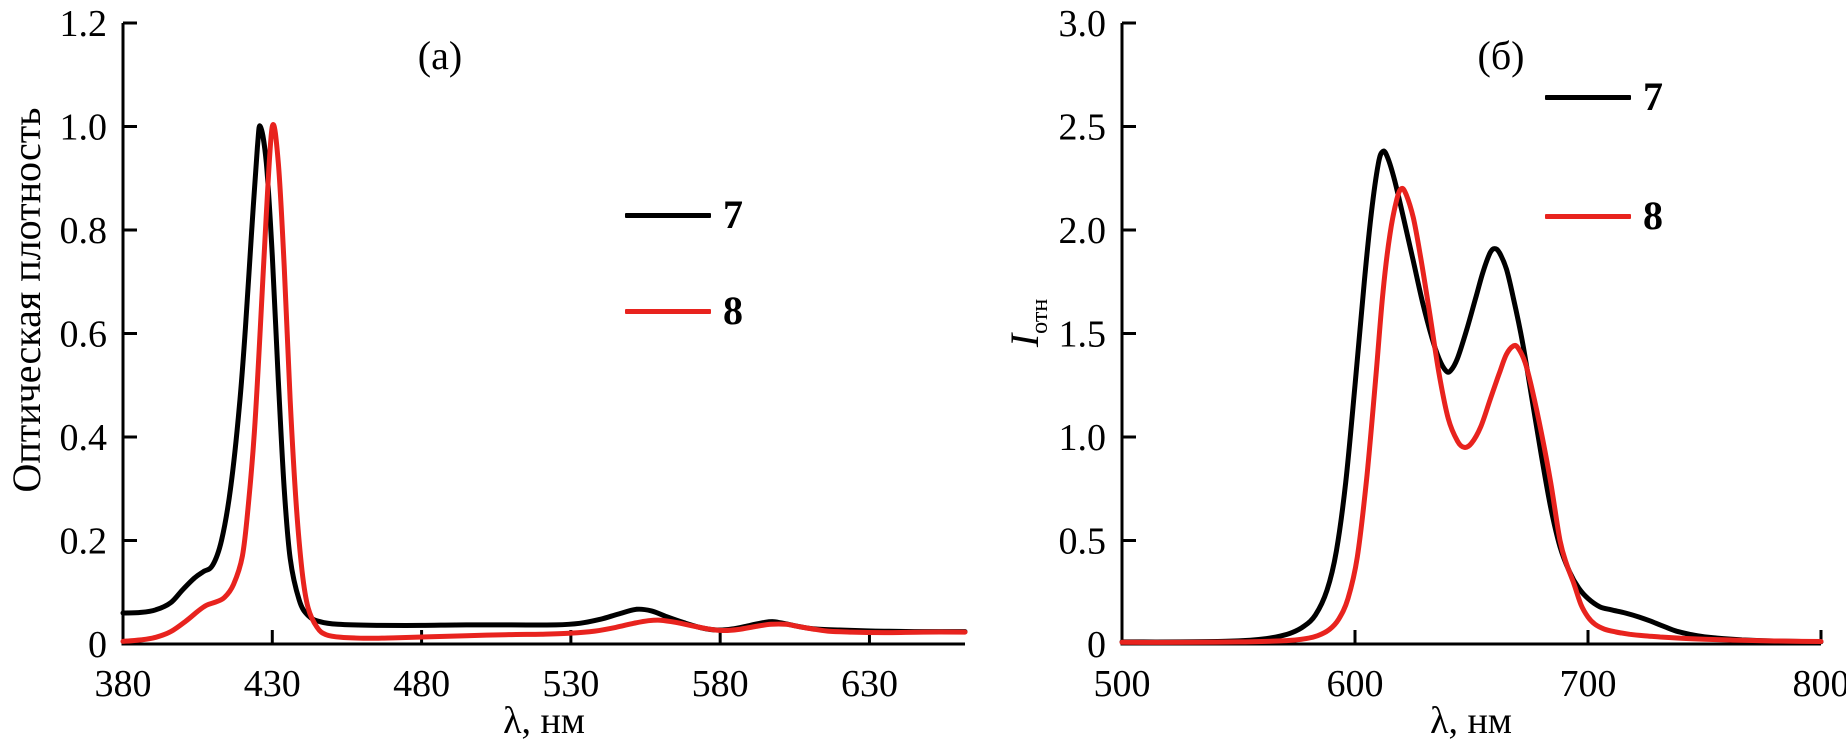 The width and height of the screenshot is (1846, 754). I want to click on y-tick-label: 2.5, so click(1083, 128).